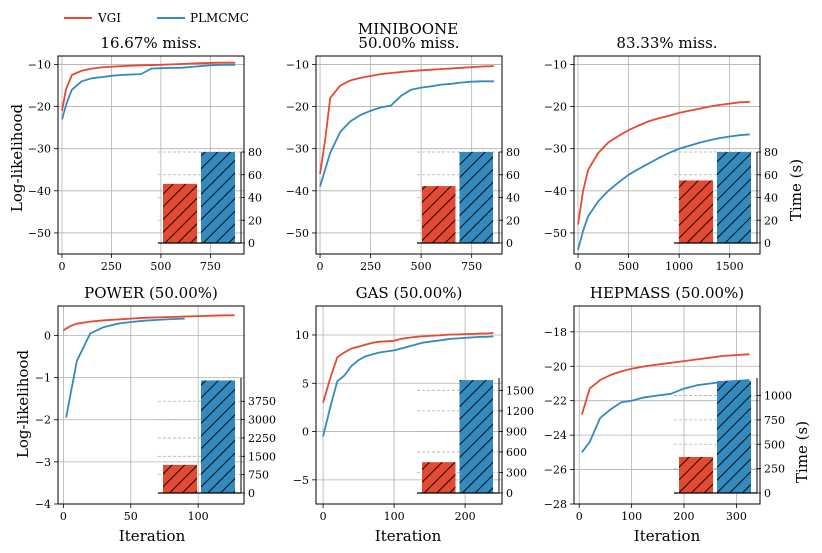 Image resolution: width=822 pixels, height=553 pixels. What do you see at coordinates (520, 411) in the screenshot?
I see `bar-tick-label: 1200` at bounding box center [520, 411].